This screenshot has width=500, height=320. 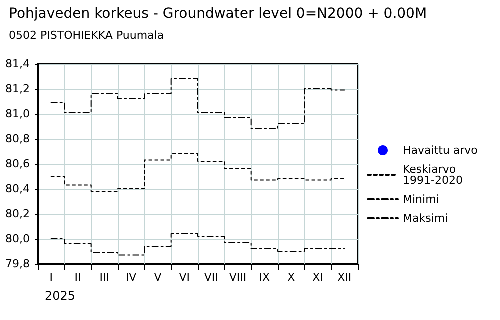 What do you see at coordinates (18, 214) in the screenshot?
I see `y-tick-label: 80,2` at bounding box center [18, 214].